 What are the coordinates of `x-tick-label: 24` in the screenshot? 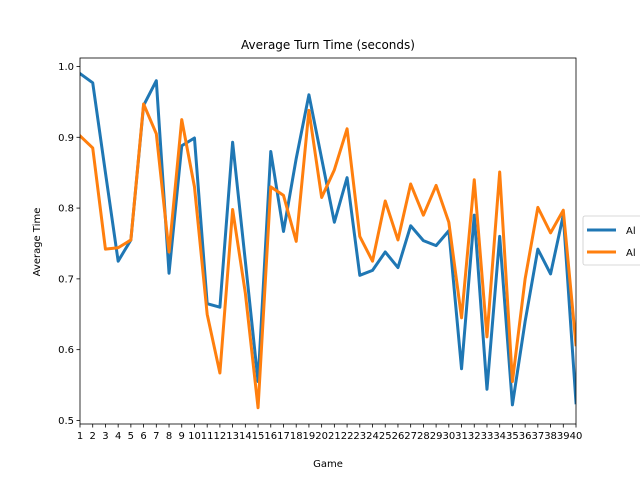 It's located at (372, 436).